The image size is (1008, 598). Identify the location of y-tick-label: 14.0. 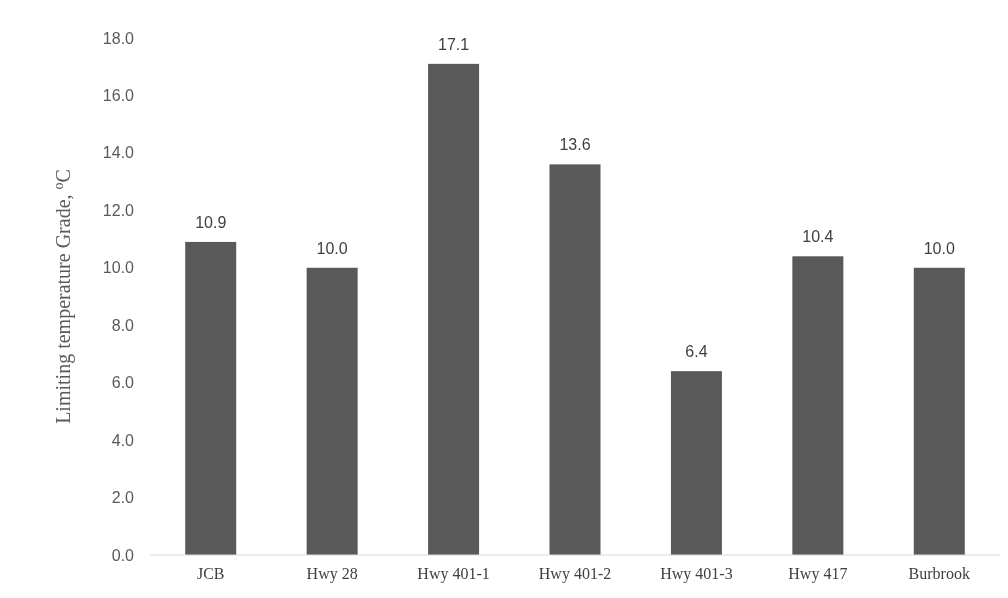
(118, 153).